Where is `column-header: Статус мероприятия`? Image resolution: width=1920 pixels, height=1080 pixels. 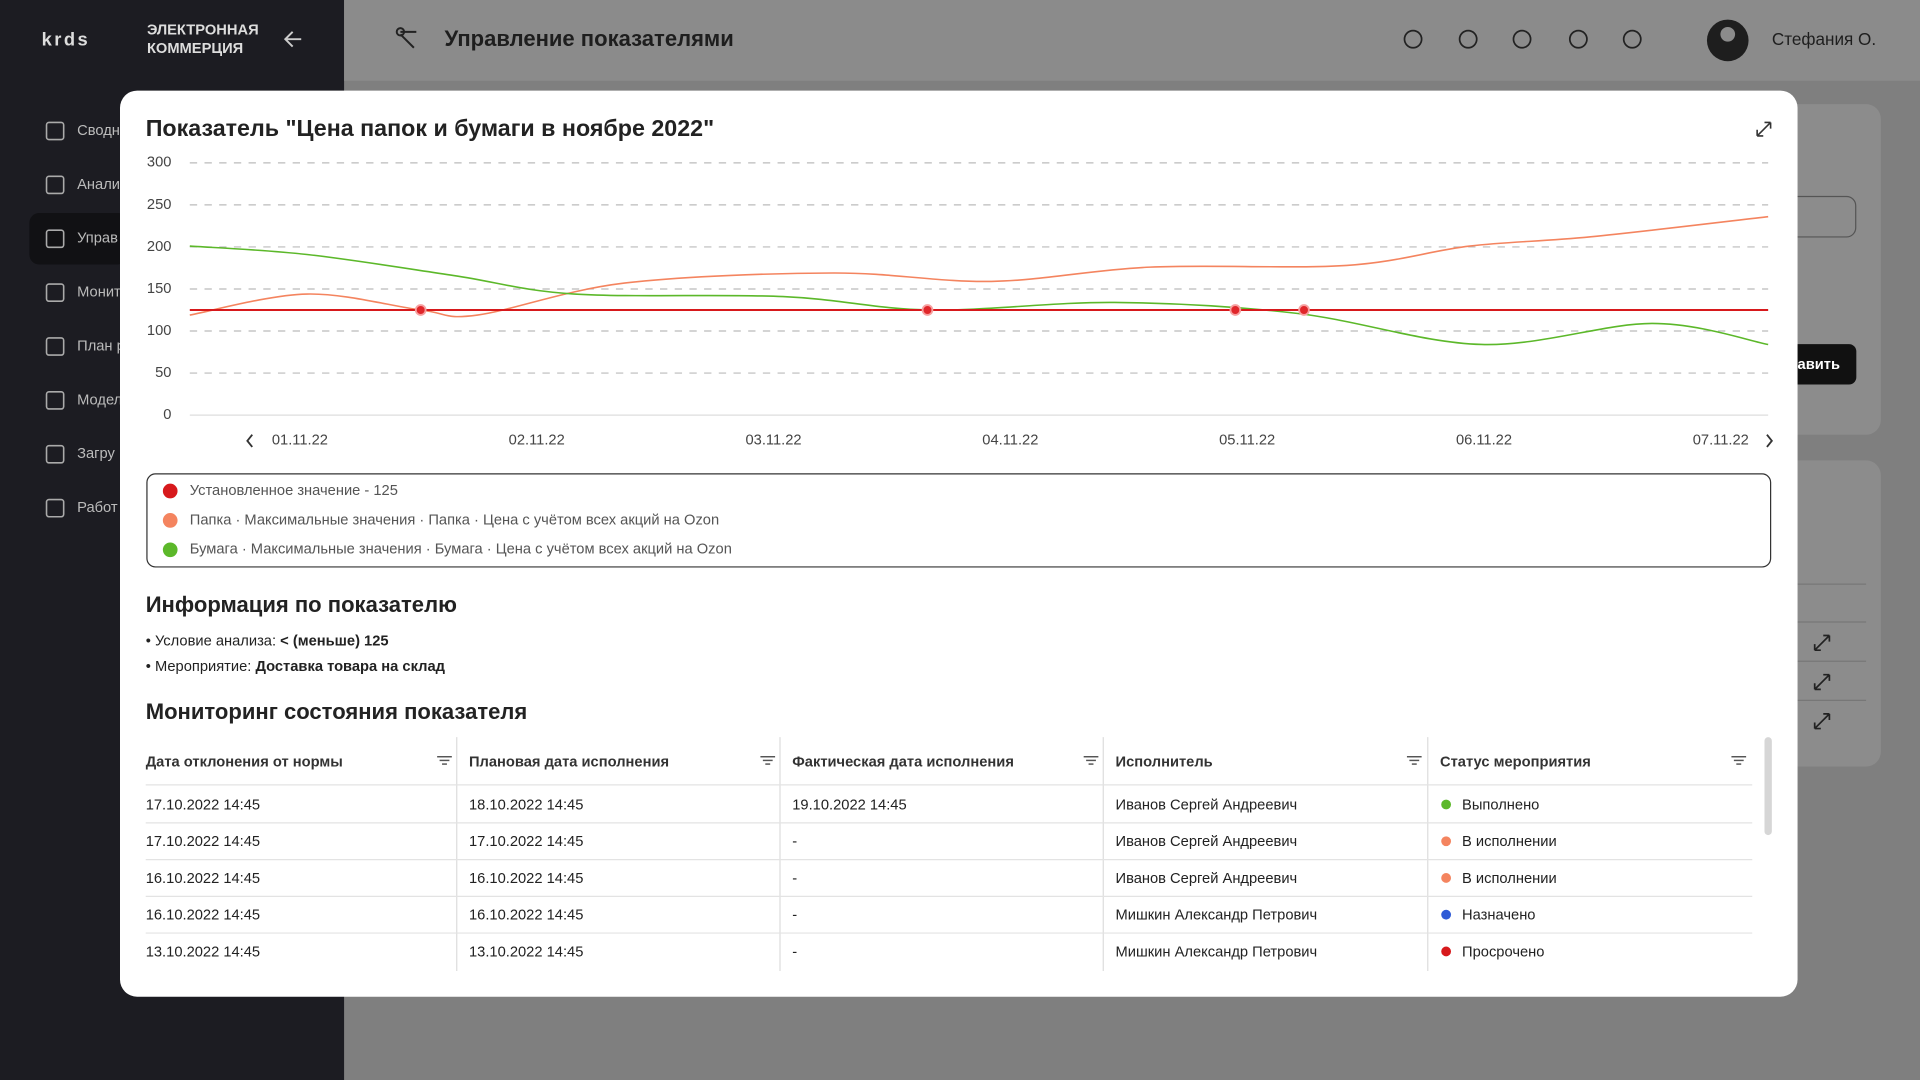
column-header: Статус мероприятия is located at coordinates (1515, 762).